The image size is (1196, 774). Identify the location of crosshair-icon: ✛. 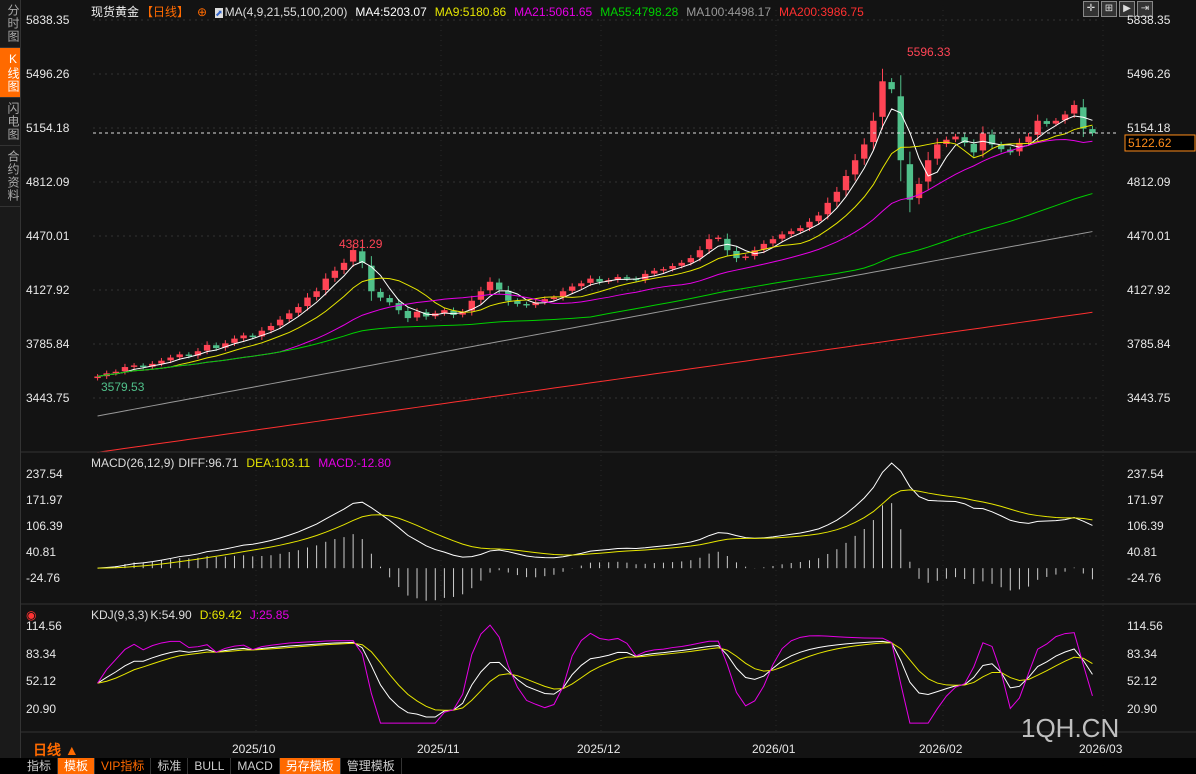
(1091, 9).